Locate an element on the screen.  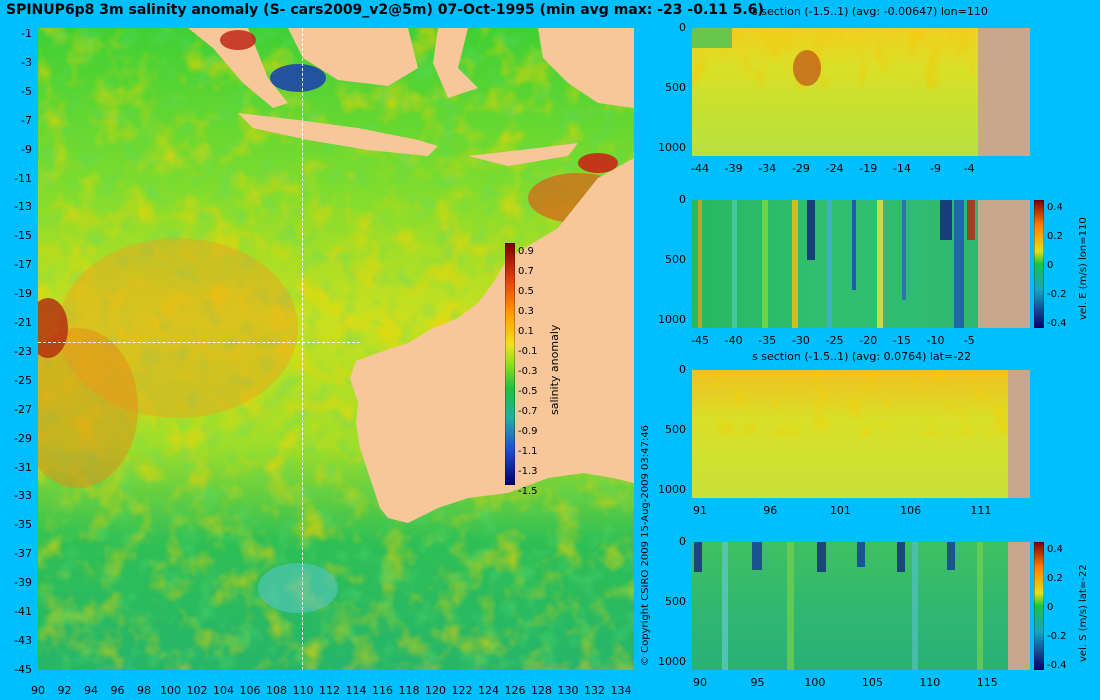
salinity-colorbar is located at coordinates (510, 364).